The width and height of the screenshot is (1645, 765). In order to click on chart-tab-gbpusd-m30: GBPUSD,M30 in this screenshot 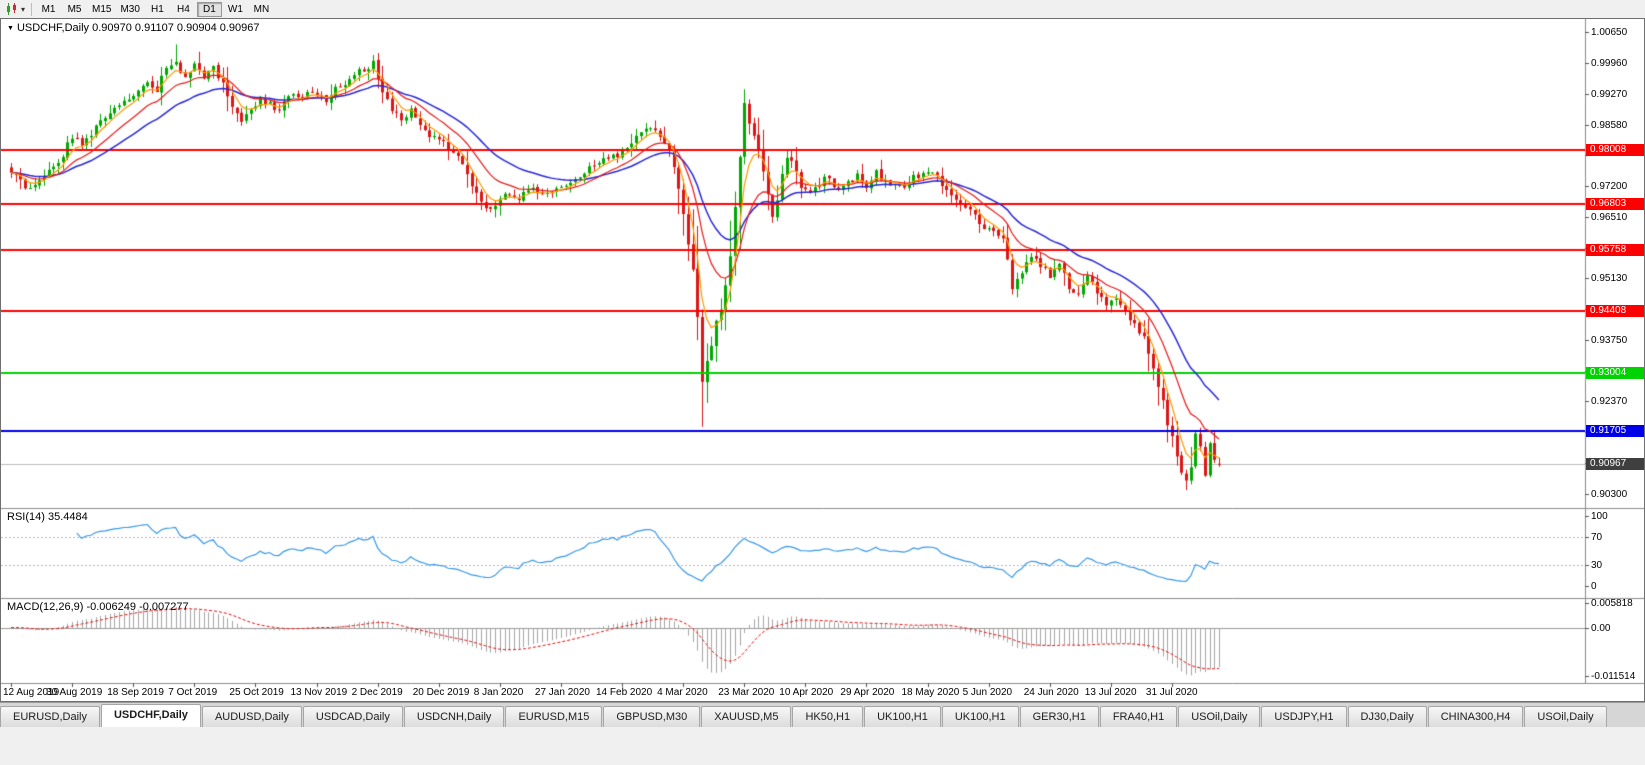, I will do `click(652, 716)`.